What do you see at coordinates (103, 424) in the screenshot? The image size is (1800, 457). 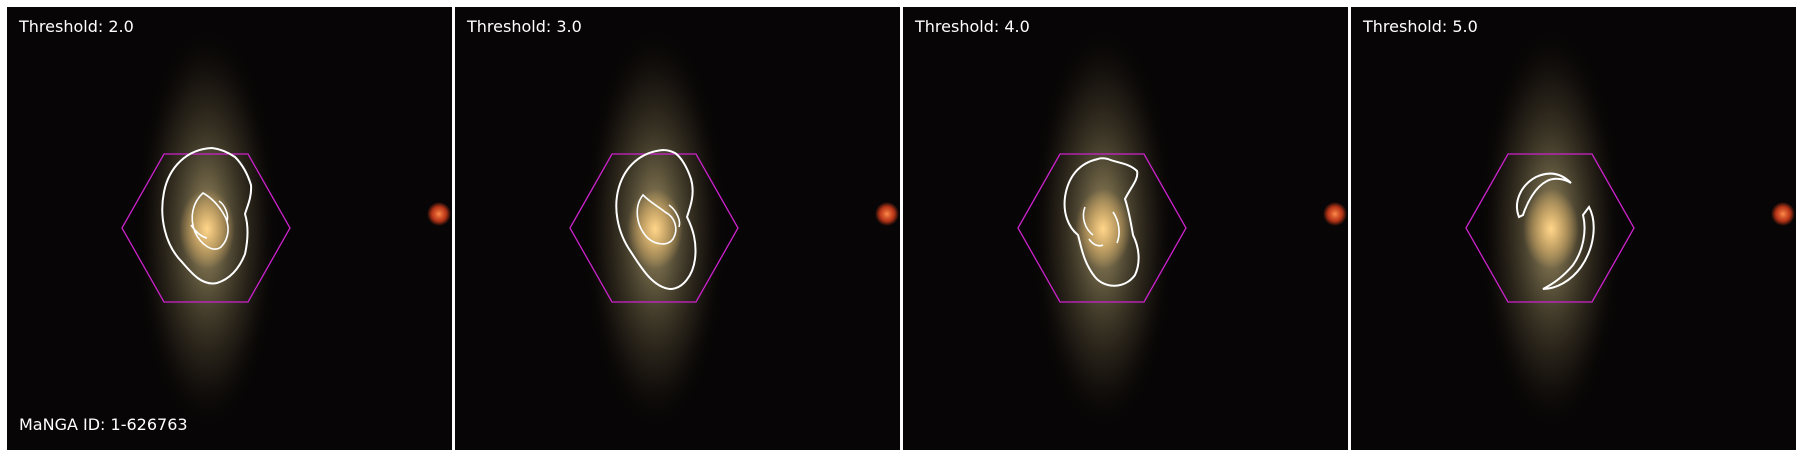 I see `manga-id-label: MaNGA ID: 1-626763` at bounding box center [103, 424].